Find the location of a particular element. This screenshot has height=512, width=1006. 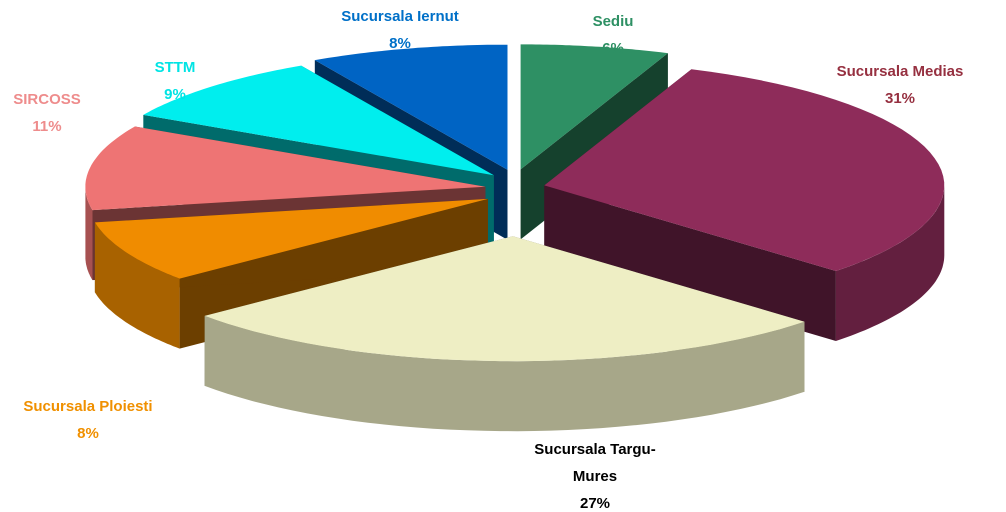

slice-percent: 9% is located at coordinates (175, 94).